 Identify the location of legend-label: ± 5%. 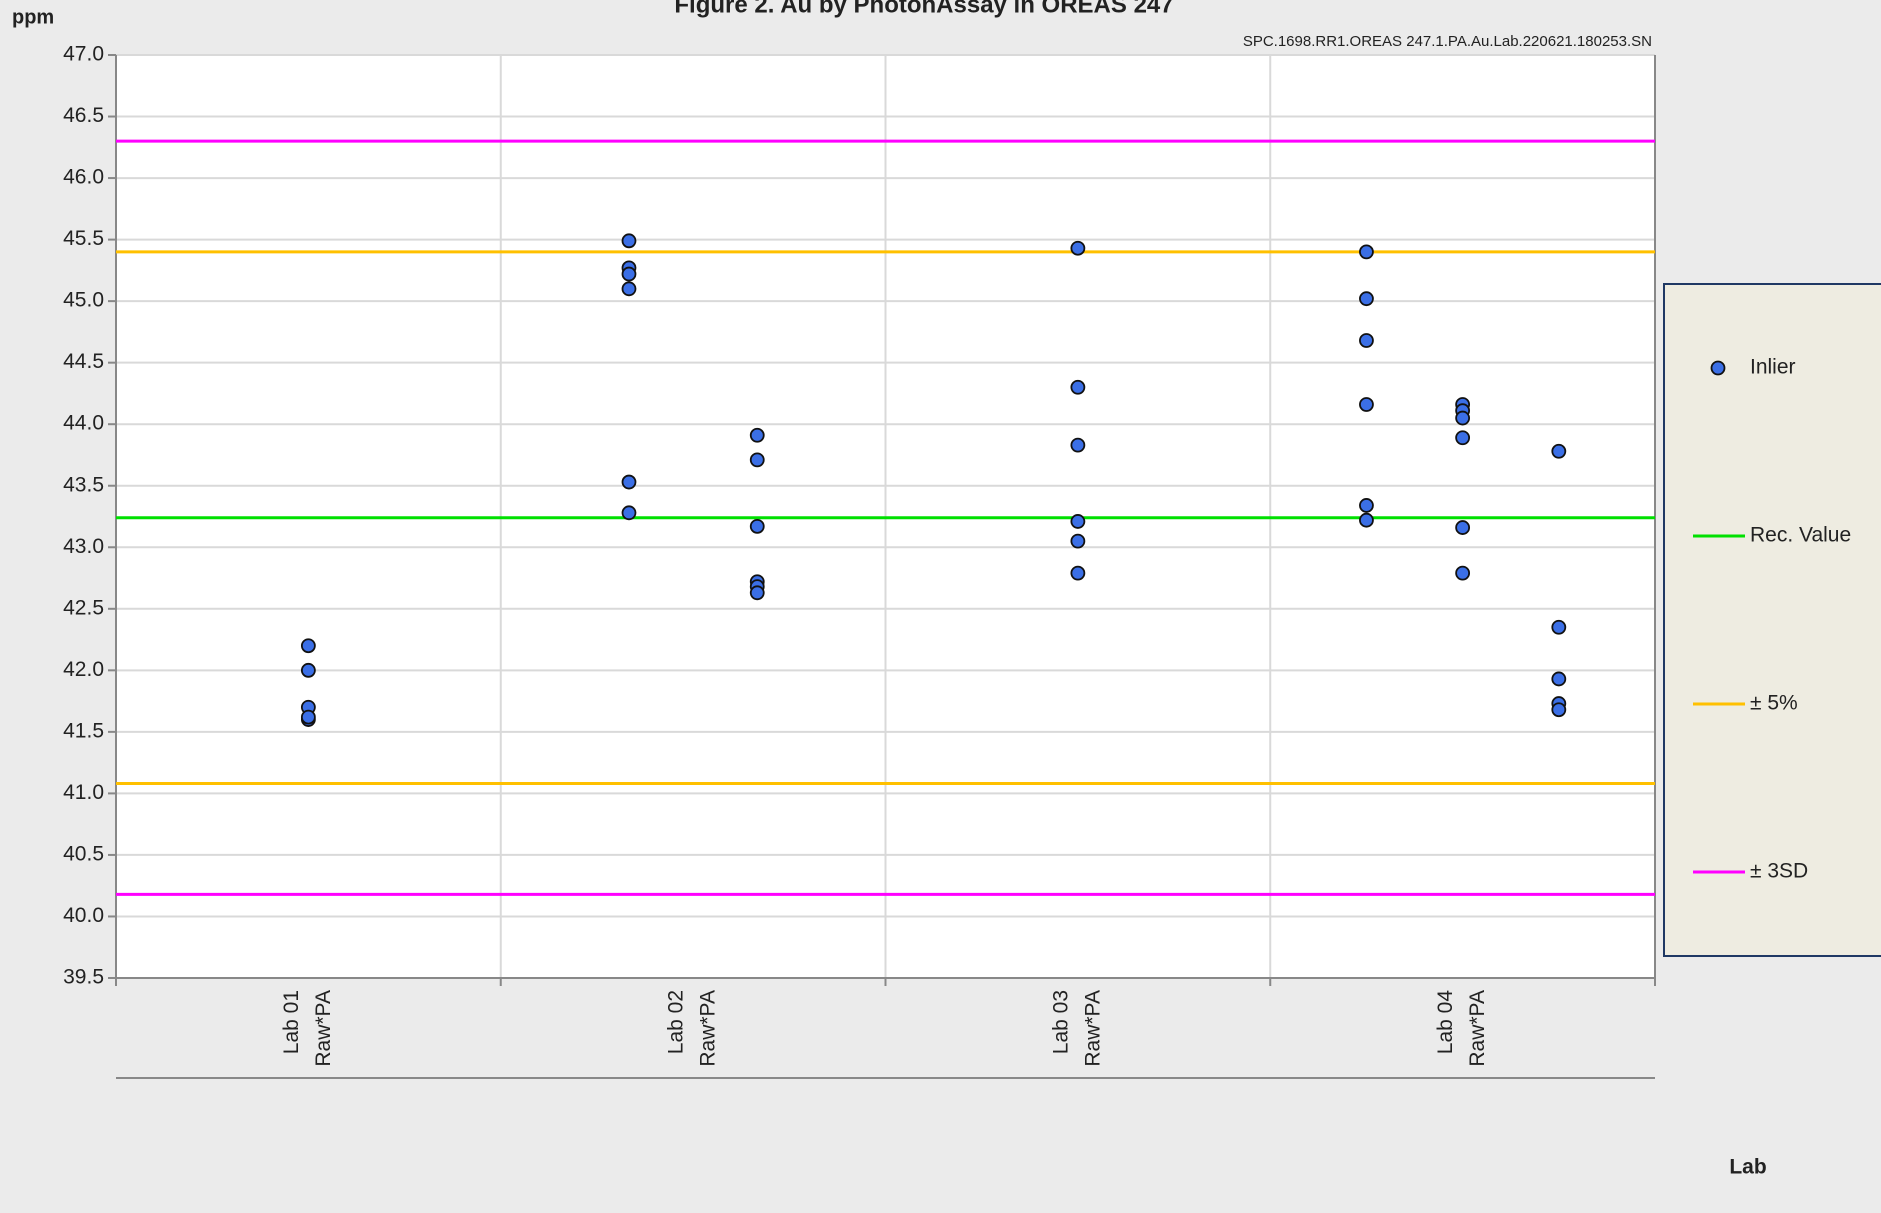
(1774, 703).